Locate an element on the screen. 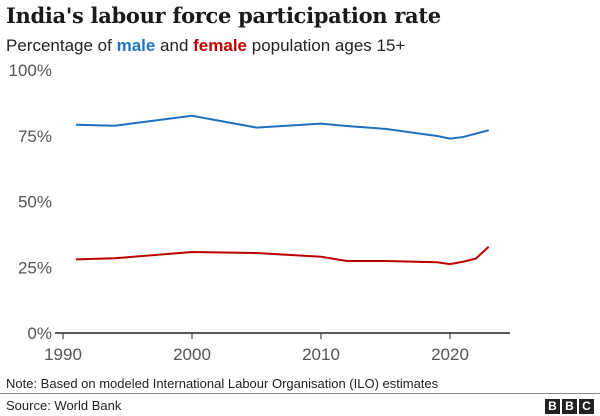 The width and height of the screenshot is (600, 416). y-tick-label: 100% is located at coordinates (30, 70).